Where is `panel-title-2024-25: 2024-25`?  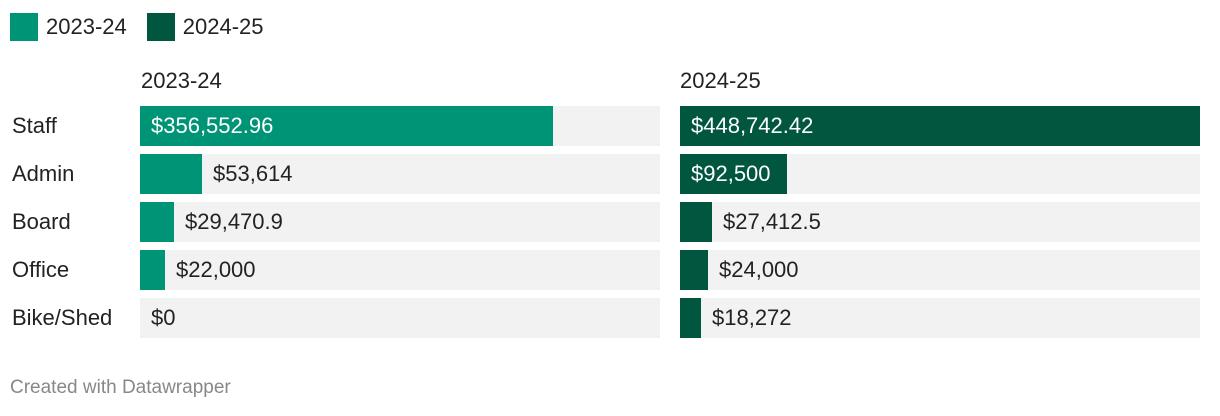
panel-title-2024-25: 2024-25 is located at coordinates (720, 80).